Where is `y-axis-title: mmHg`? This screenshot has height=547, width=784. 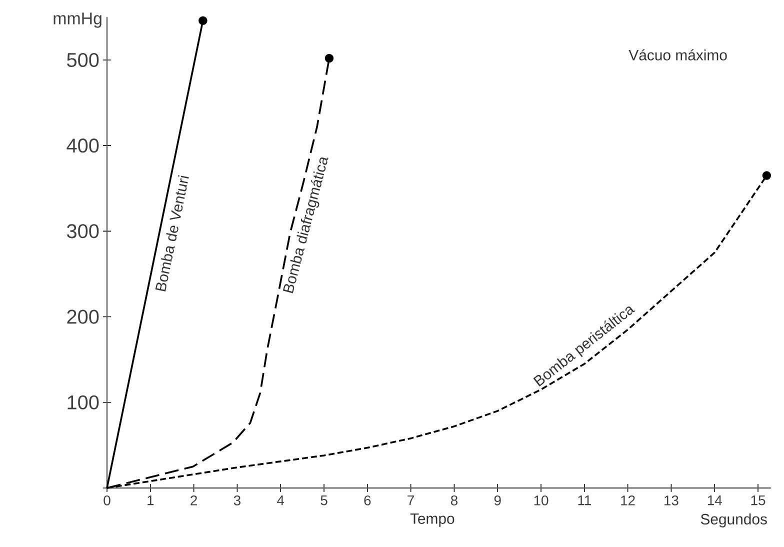 y-axis-title: mmHg is located at coordinates (78, 20).